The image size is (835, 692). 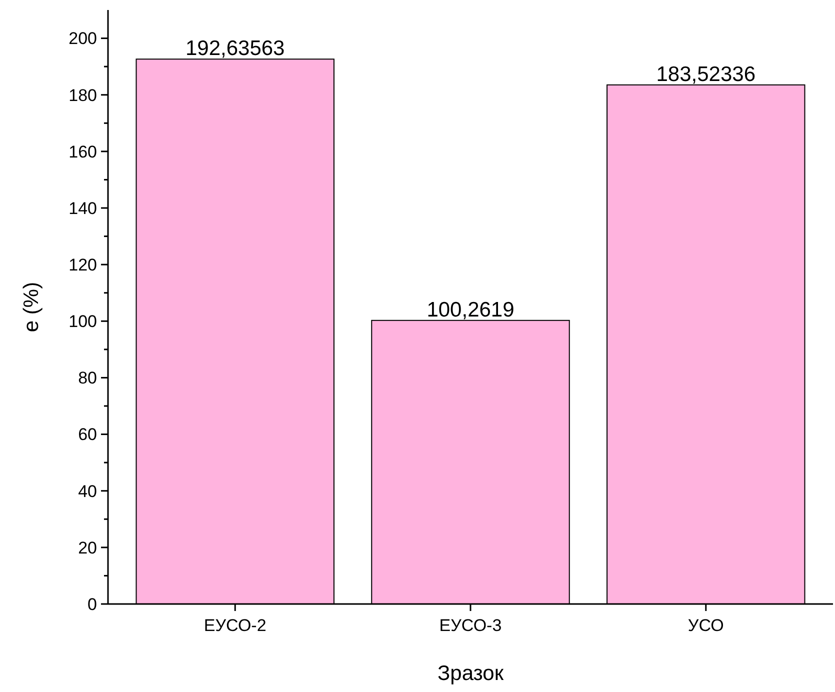 What do you see at coordinates (87, 378) in the screenshot?
I see `y-tick-label: 80` at bounding box center [87, 378].